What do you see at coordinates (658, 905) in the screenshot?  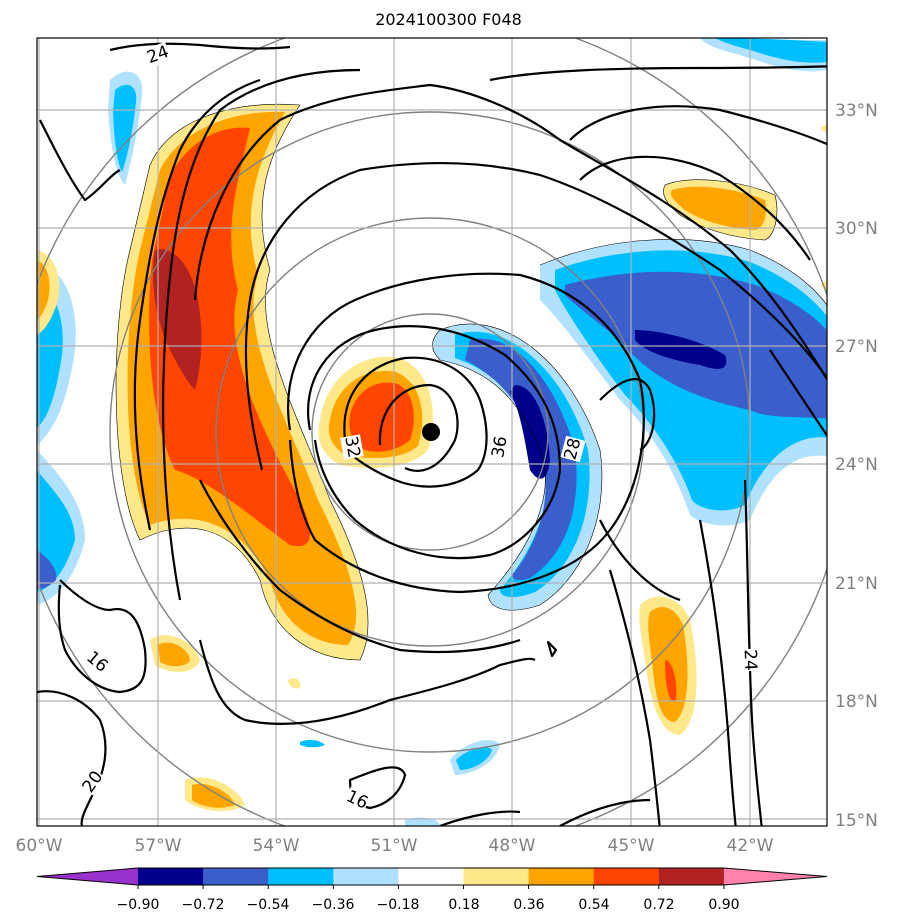 I see `colorbar-tick: 0.72` at bounding box center [658, 905].